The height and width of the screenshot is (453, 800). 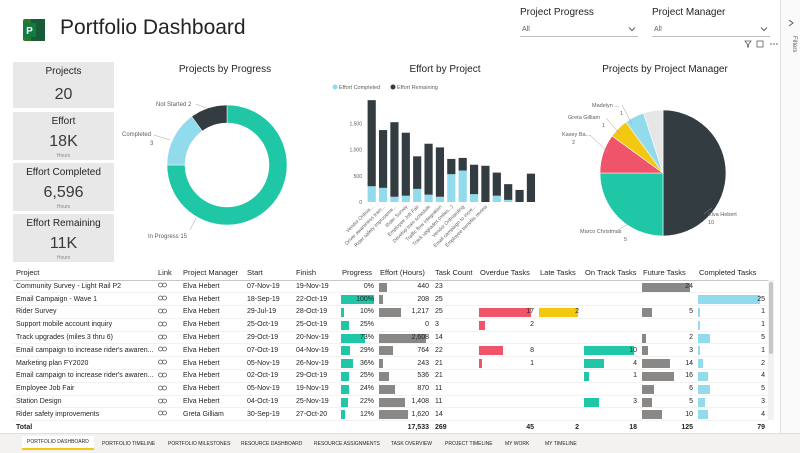 I want to click on tab-resource-dashboard: RESOURCE DASHBOARD, so click(x=272, y=444).